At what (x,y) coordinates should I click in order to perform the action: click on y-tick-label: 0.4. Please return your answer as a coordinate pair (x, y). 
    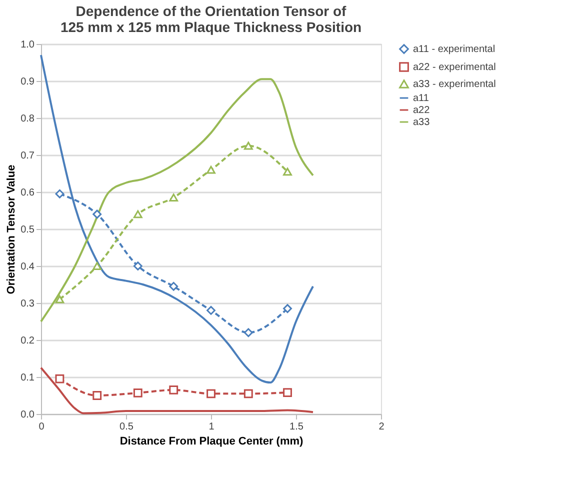
    Looking at the image, I should click on (27, 267).